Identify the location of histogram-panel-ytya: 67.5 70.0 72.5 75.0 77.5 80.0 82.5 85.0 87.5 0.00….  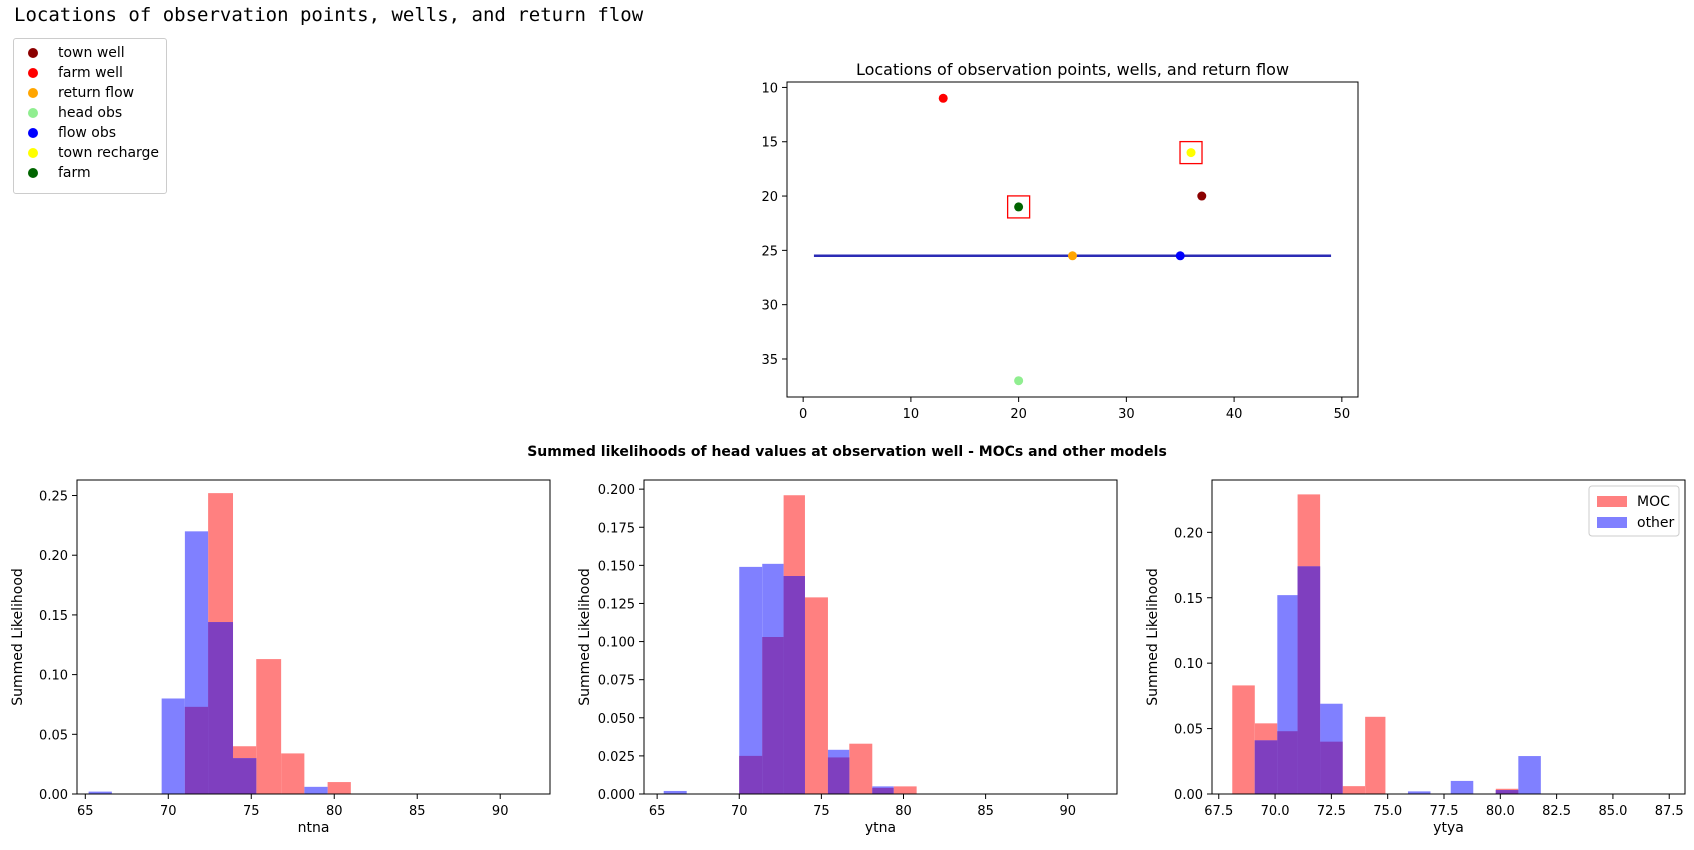
(1415, 657).